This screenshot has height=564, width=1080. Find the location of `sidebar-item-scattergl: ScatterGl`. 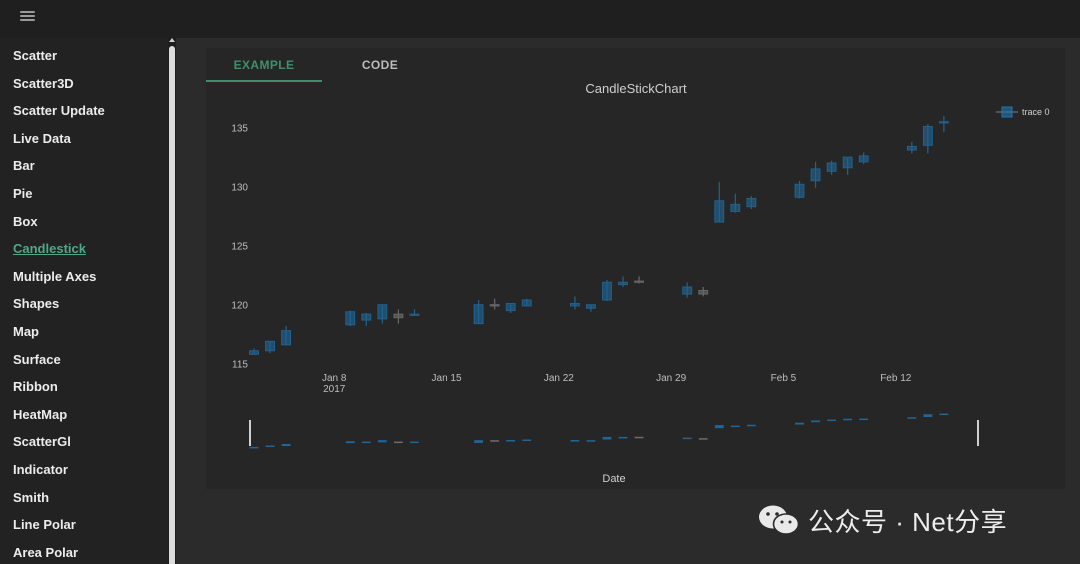

sidebar-item-scattergl: ScatterGl is located at coordinates (42, 442).